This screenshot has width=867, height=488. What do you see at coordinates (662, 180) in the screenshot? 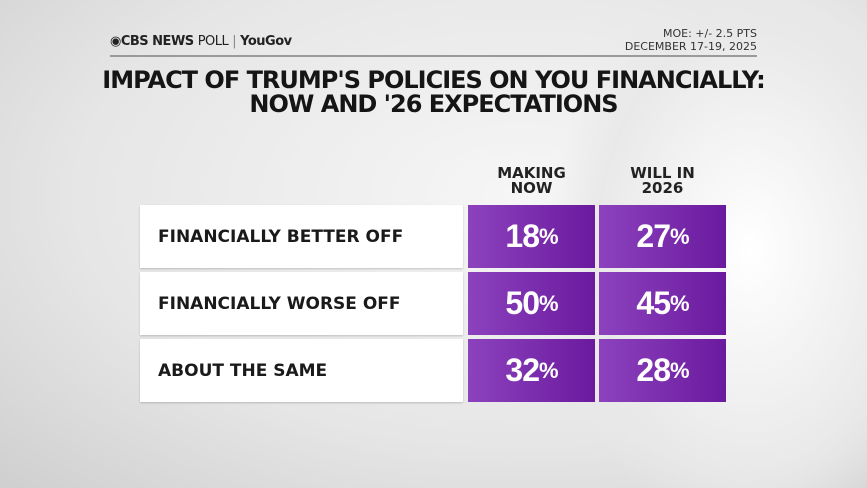
I see `column-header-will-in-2026: WILL IN 2026` at bounding box center [662, 180].